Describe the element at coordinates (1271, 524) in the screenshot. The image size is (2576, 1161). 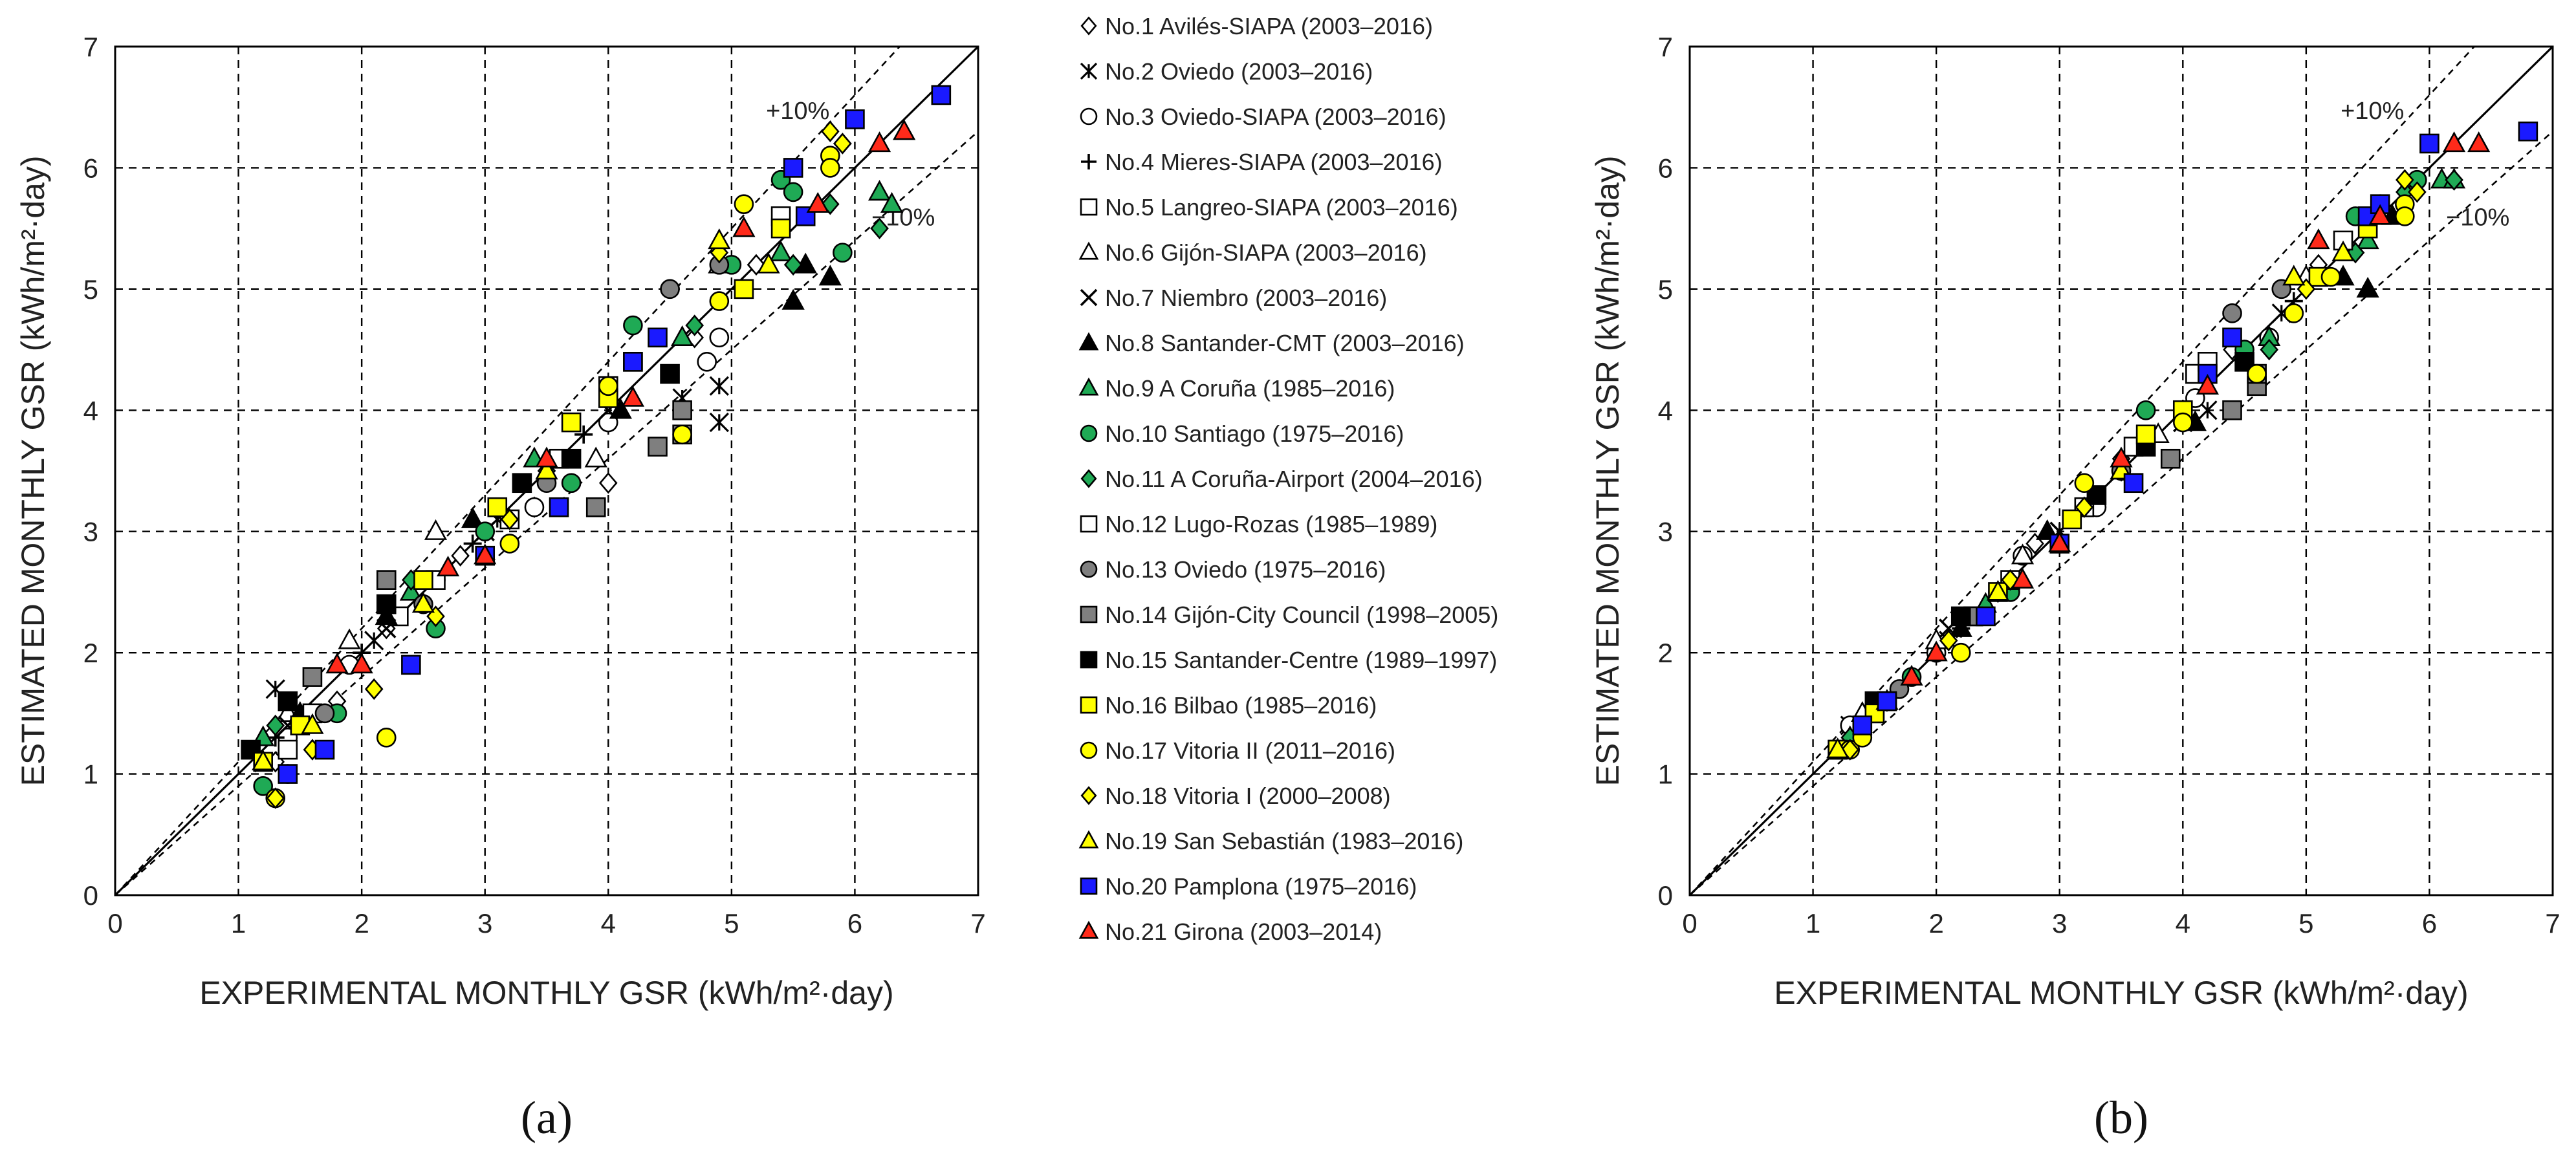
I see `legend-label: No.12 Lugo-Rozas (1985–1989)` at that location.